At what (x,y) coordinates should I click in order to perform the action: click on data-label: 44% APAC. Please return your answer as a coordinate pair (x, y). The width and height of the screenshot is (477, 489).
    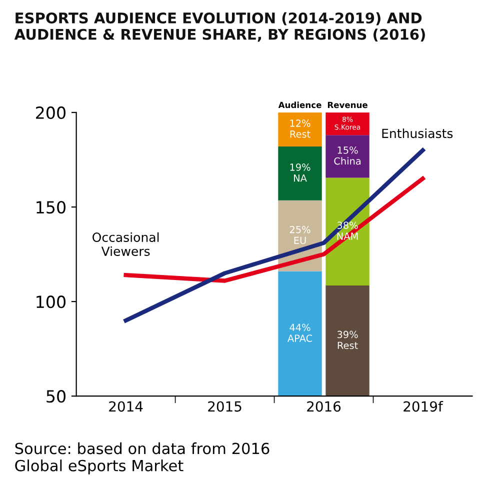
    Looking at the image, I should click on (300, 333).